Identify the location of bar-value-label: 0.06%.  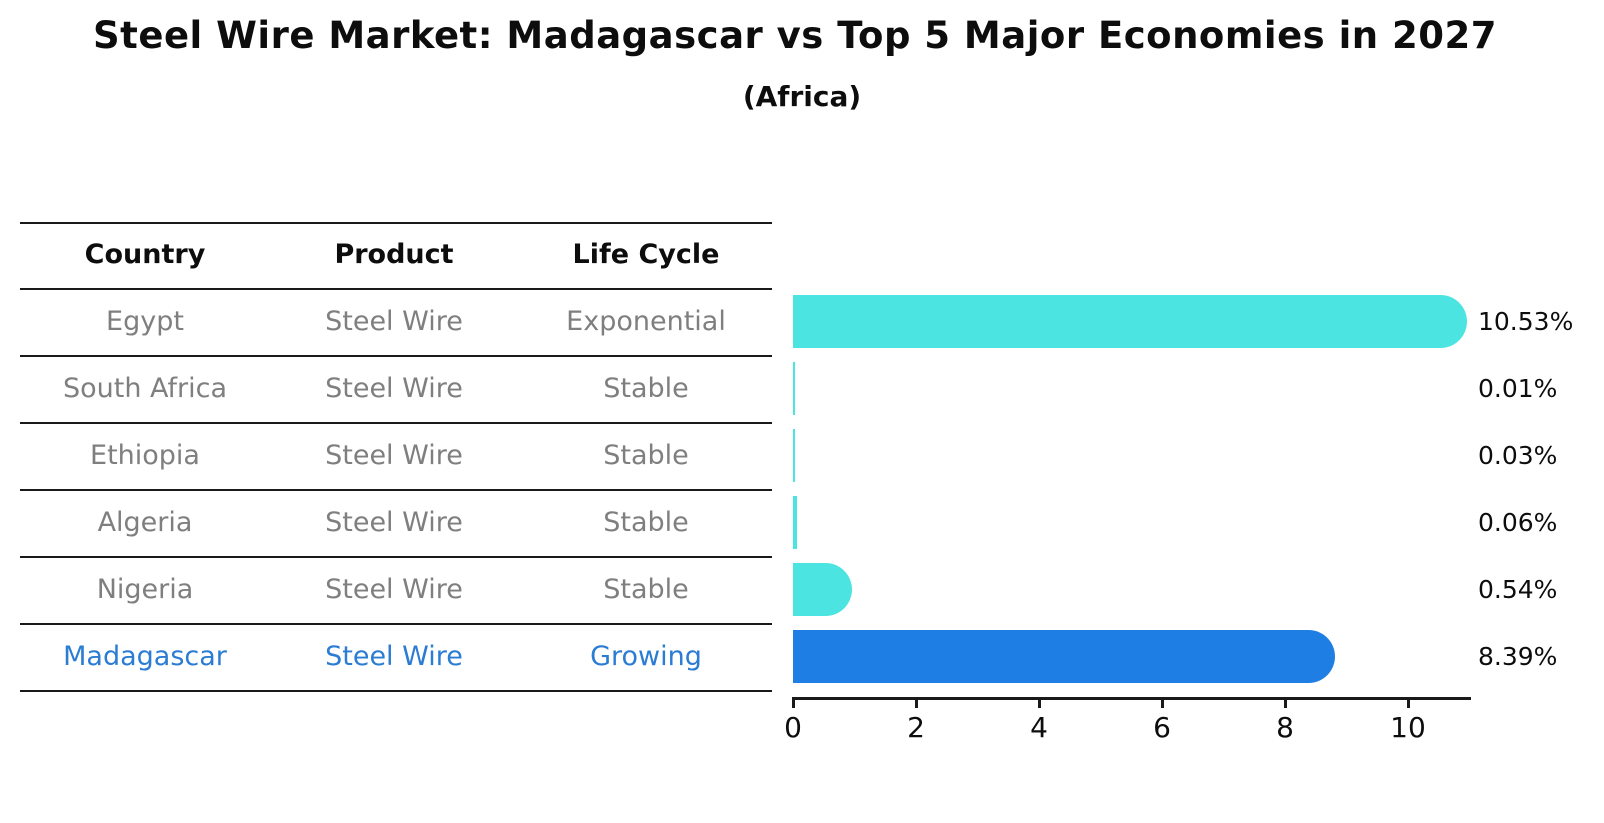
(1518, 522).